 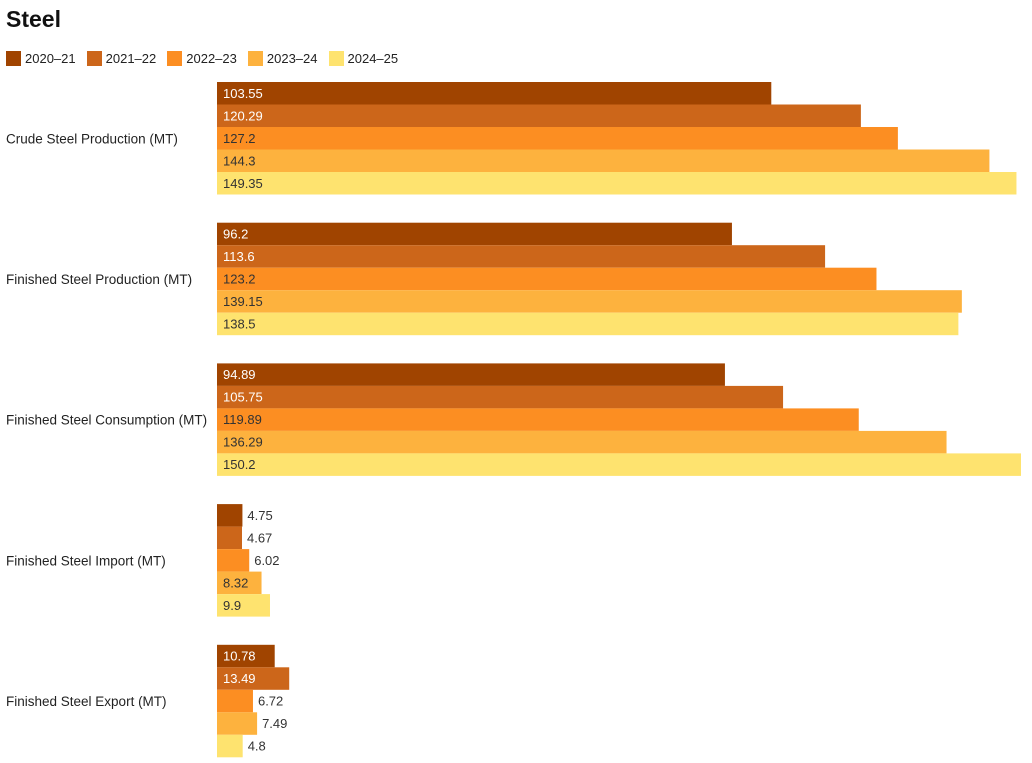 I want to click on bar-value-label: 9.9, so click(x=232, y=605).